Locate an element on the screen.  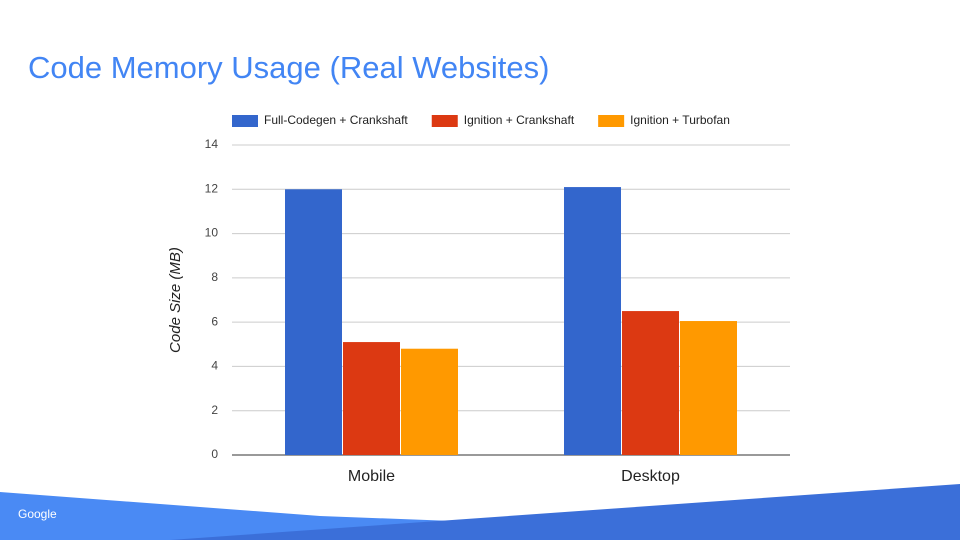
y-tick-label: 14 is located at coordinates (212, 144).